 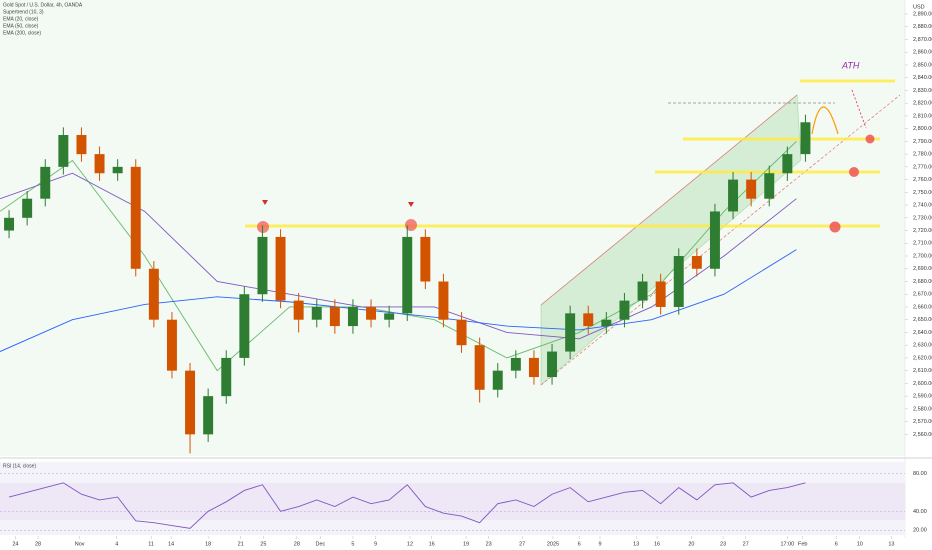 What do you see at coordinates (922, 78) in the screenshot?
I see `y-tick-label: 2,840.000` at bounding box center [922, 78].